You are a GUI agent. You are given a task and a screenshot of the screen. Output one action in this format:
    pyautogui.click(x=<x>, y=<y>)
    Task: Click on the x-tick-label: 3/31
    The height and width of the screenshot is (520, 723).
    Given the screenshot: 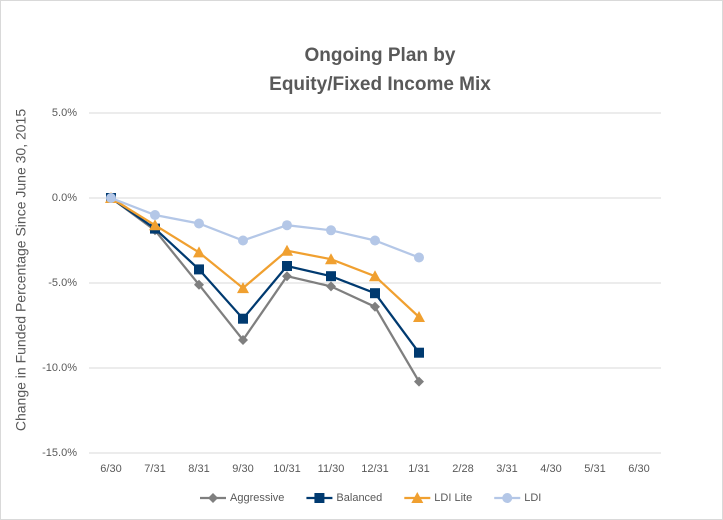 What is the action you would take?
    pyautogui.click(x=506, y=469)
    